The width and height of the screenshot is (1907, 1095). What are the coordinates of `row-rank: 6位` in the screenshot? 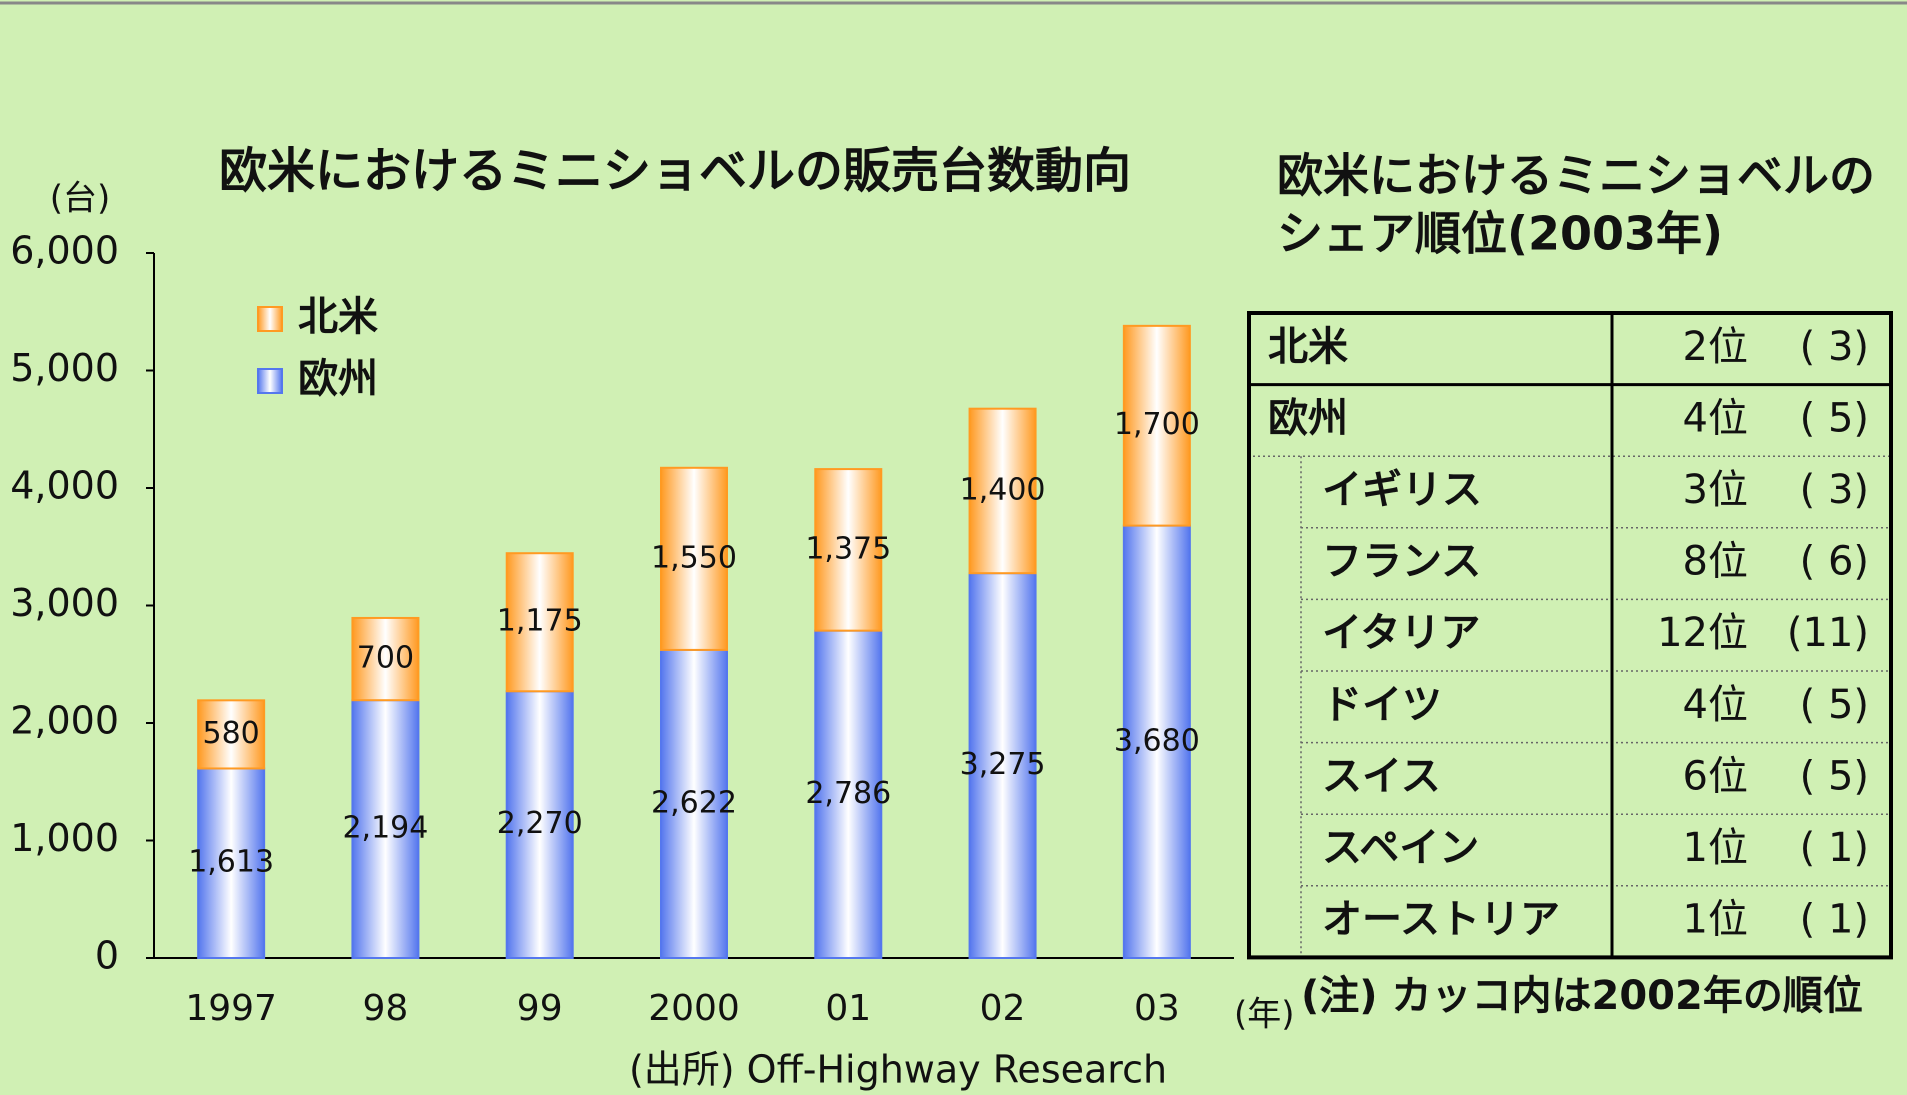 It's located at (1715, 776).